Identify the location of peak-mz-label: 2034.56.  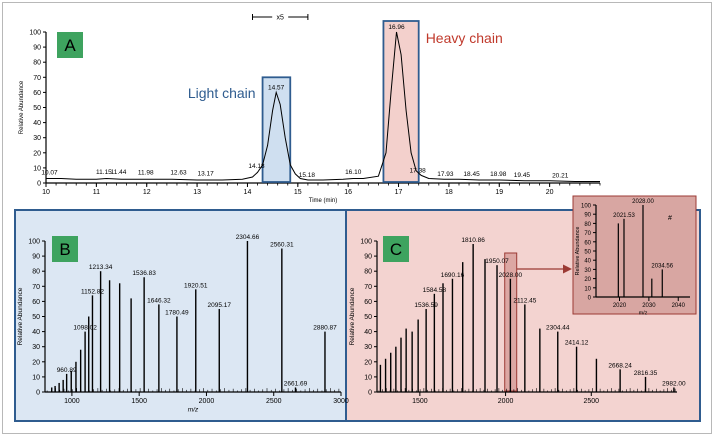
(662, 266).